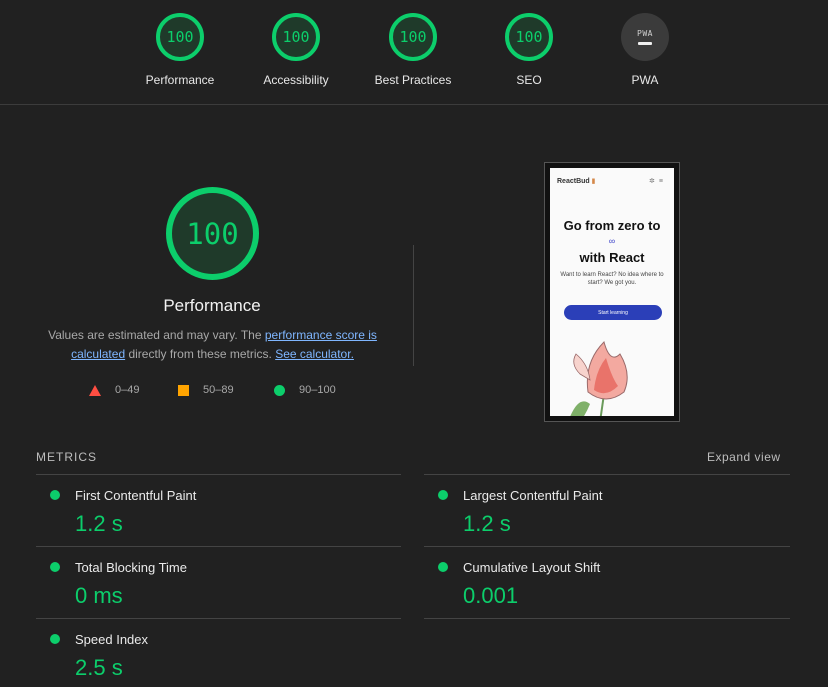 The image size is (828, 687). Describe the element at coordinates (99, 595) in the screenshot. I see `metric-value: 0 ms` at that location.